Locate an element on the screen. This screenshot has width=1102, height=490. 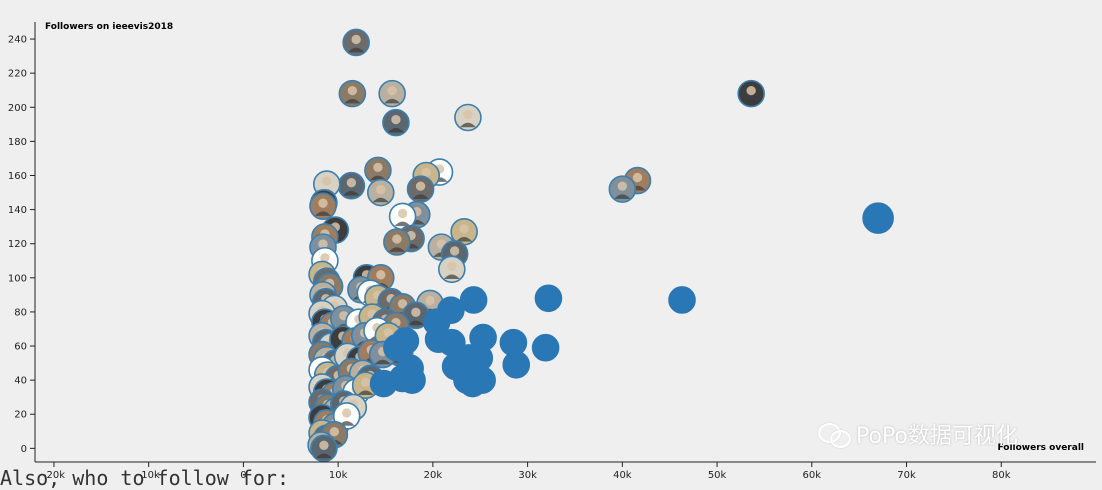
caption-text: Also, who to follow for: is located at coordinates (144, 478).